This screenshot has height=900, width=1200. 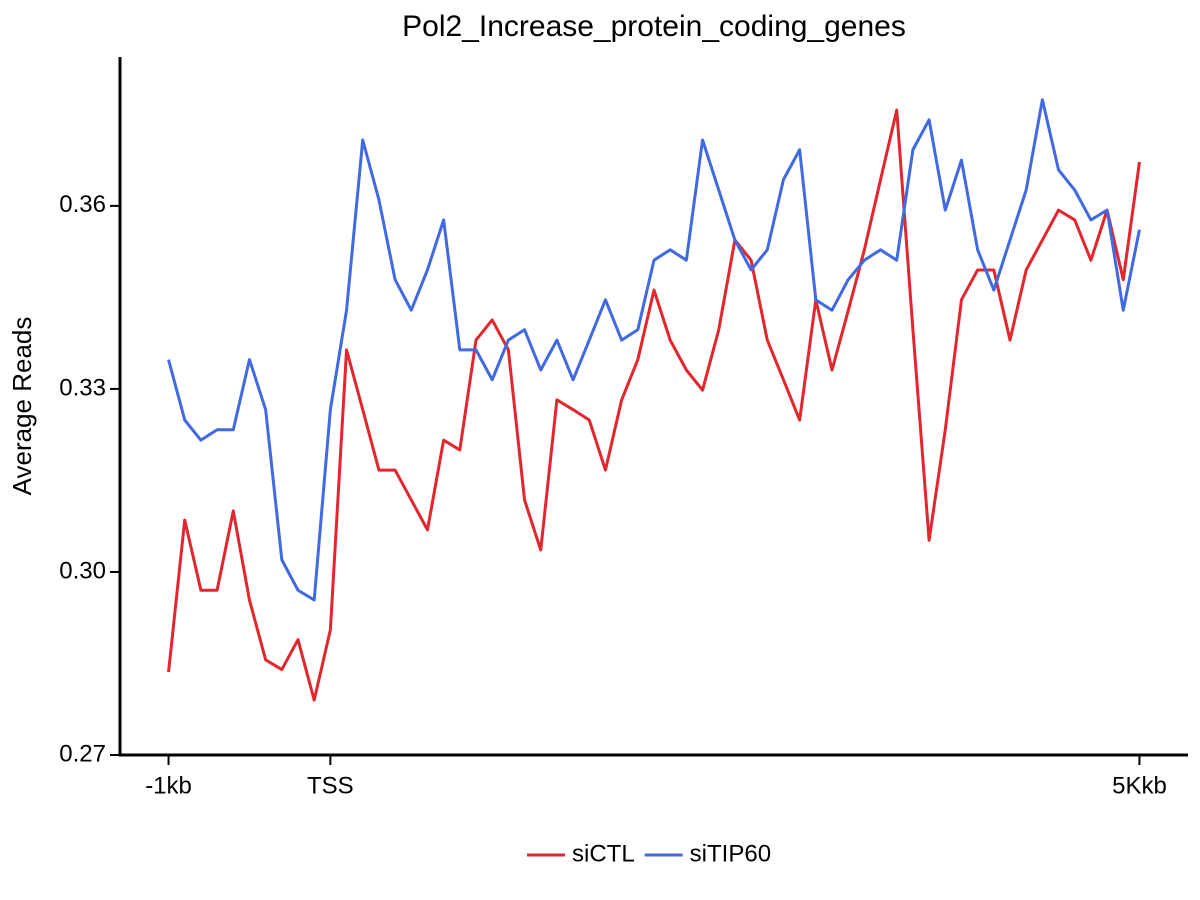 I want to click on chart-title: Pol2_Increase_protein_coding_genes, so click(x=654, y=26).